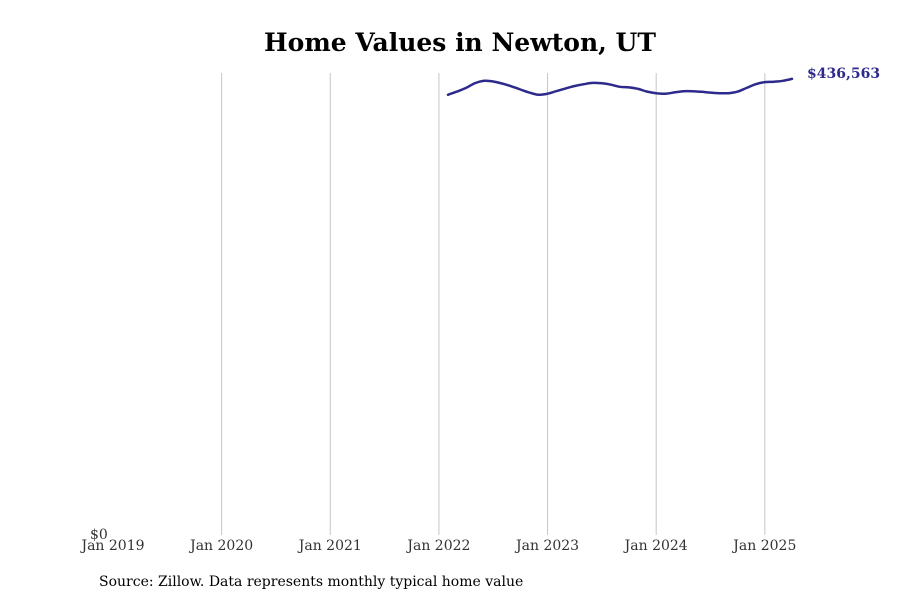 The image size is (900, 600). What do you see at coordinates (843, 74) in the screenshot?
I see `latest-value-label: $436,563` at bounding box center [843, 74].